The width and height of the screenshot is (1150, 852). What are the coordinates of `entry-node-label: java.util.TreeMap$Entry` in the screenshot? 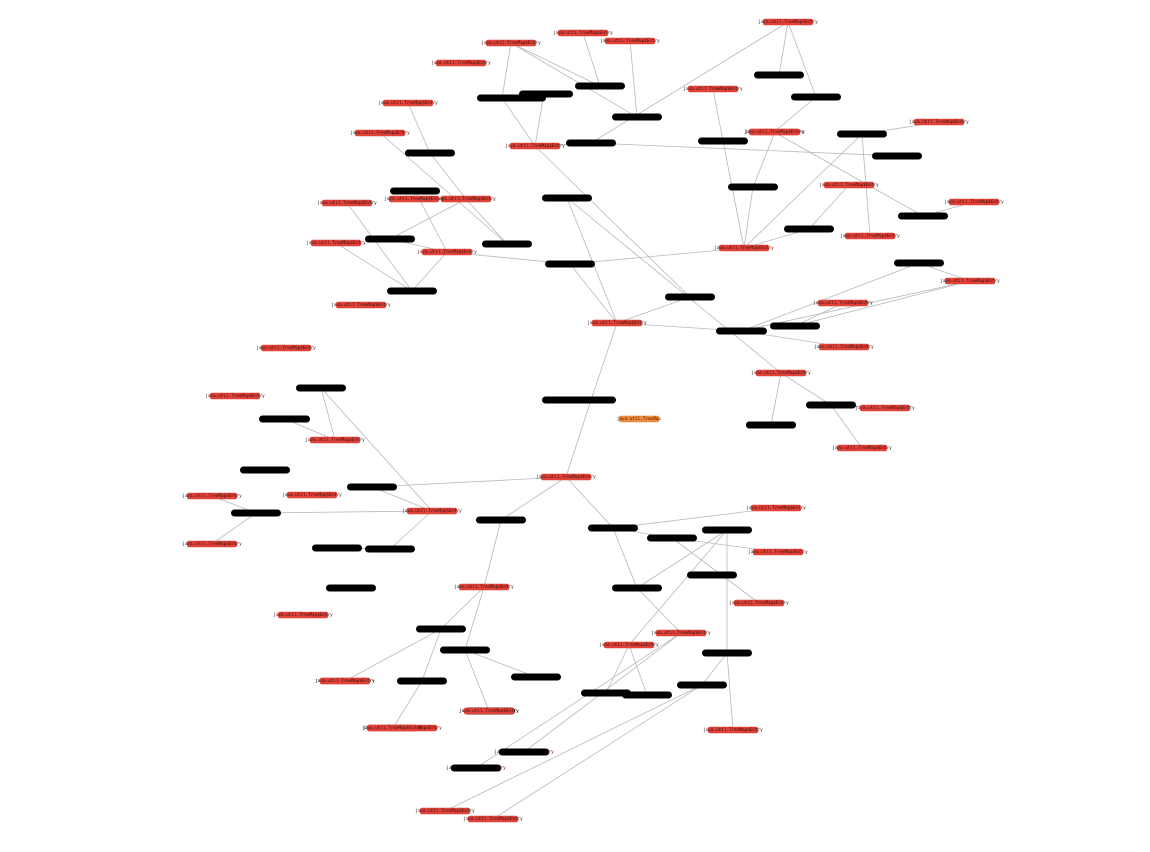 It's located at (776, 508).